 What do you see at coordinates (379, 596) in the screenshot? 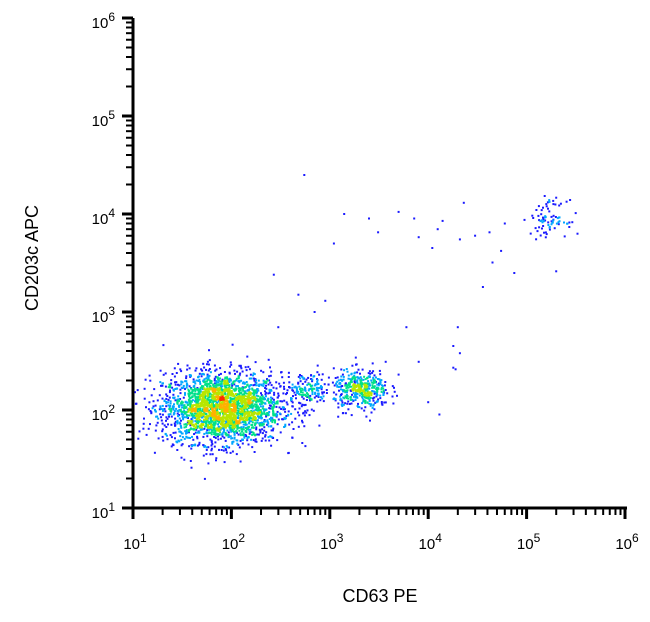
I see `x-axis-label: CD63 PE` at bounding box center [379, 596].